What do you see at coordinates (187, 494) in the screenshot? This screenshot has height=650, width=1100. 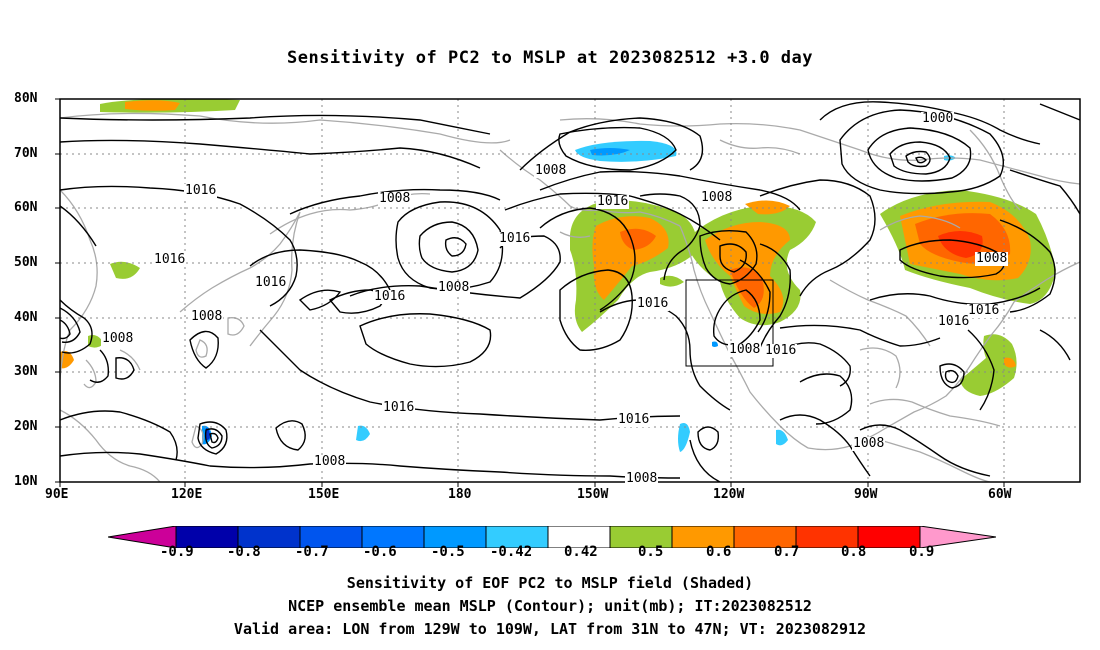 I see `lon-label: 120E` at bounding box center [187, 494].